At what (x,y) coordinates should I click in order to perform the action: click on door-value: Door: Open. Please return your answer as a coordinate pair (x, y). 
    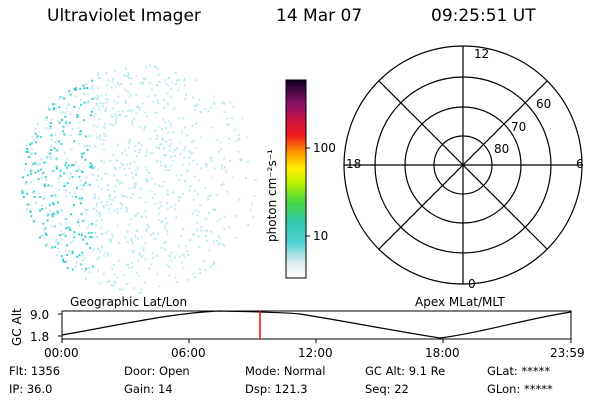
    Looking at the image, I should click on (157, 371).